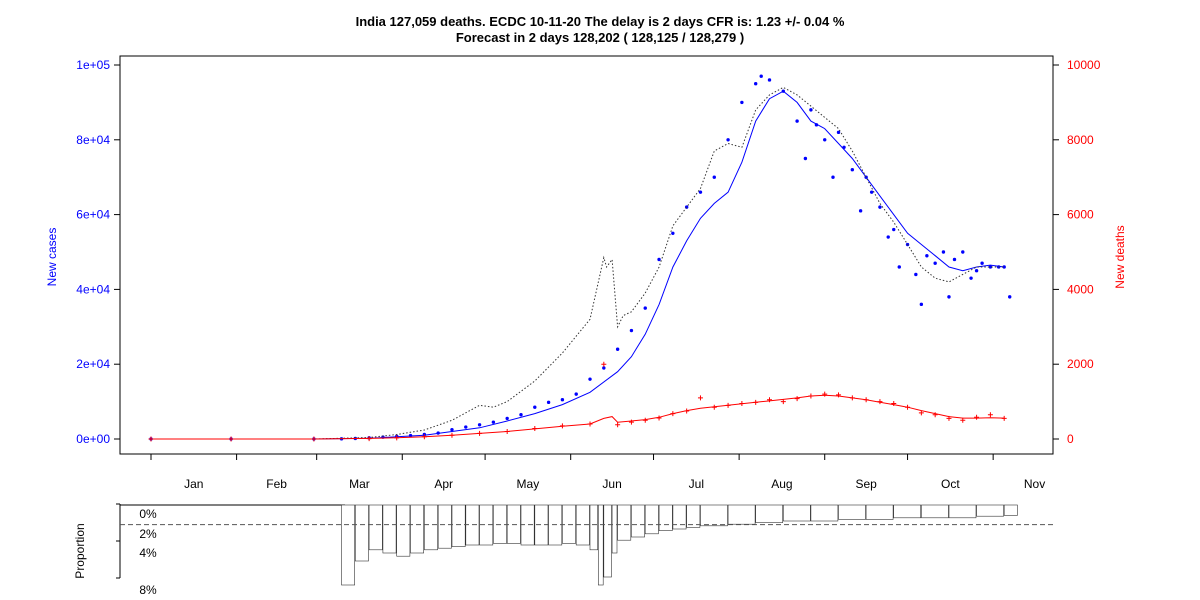  I want to click on x-axis-month-label: Apr, so click(443, 484).